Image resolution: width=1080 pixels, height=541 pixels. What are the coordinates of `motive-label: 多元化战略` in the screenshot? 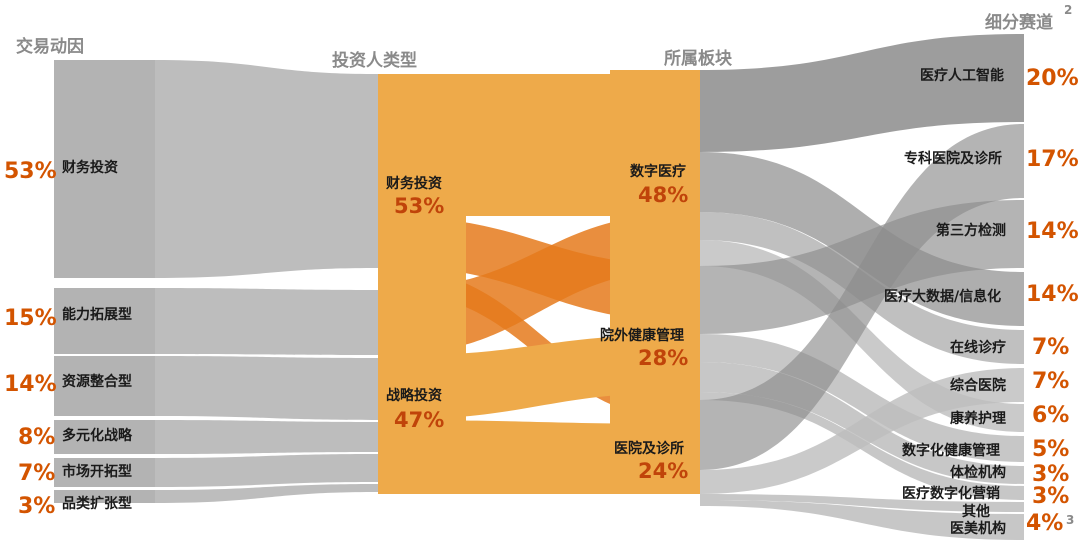 It's located at (97, 435).